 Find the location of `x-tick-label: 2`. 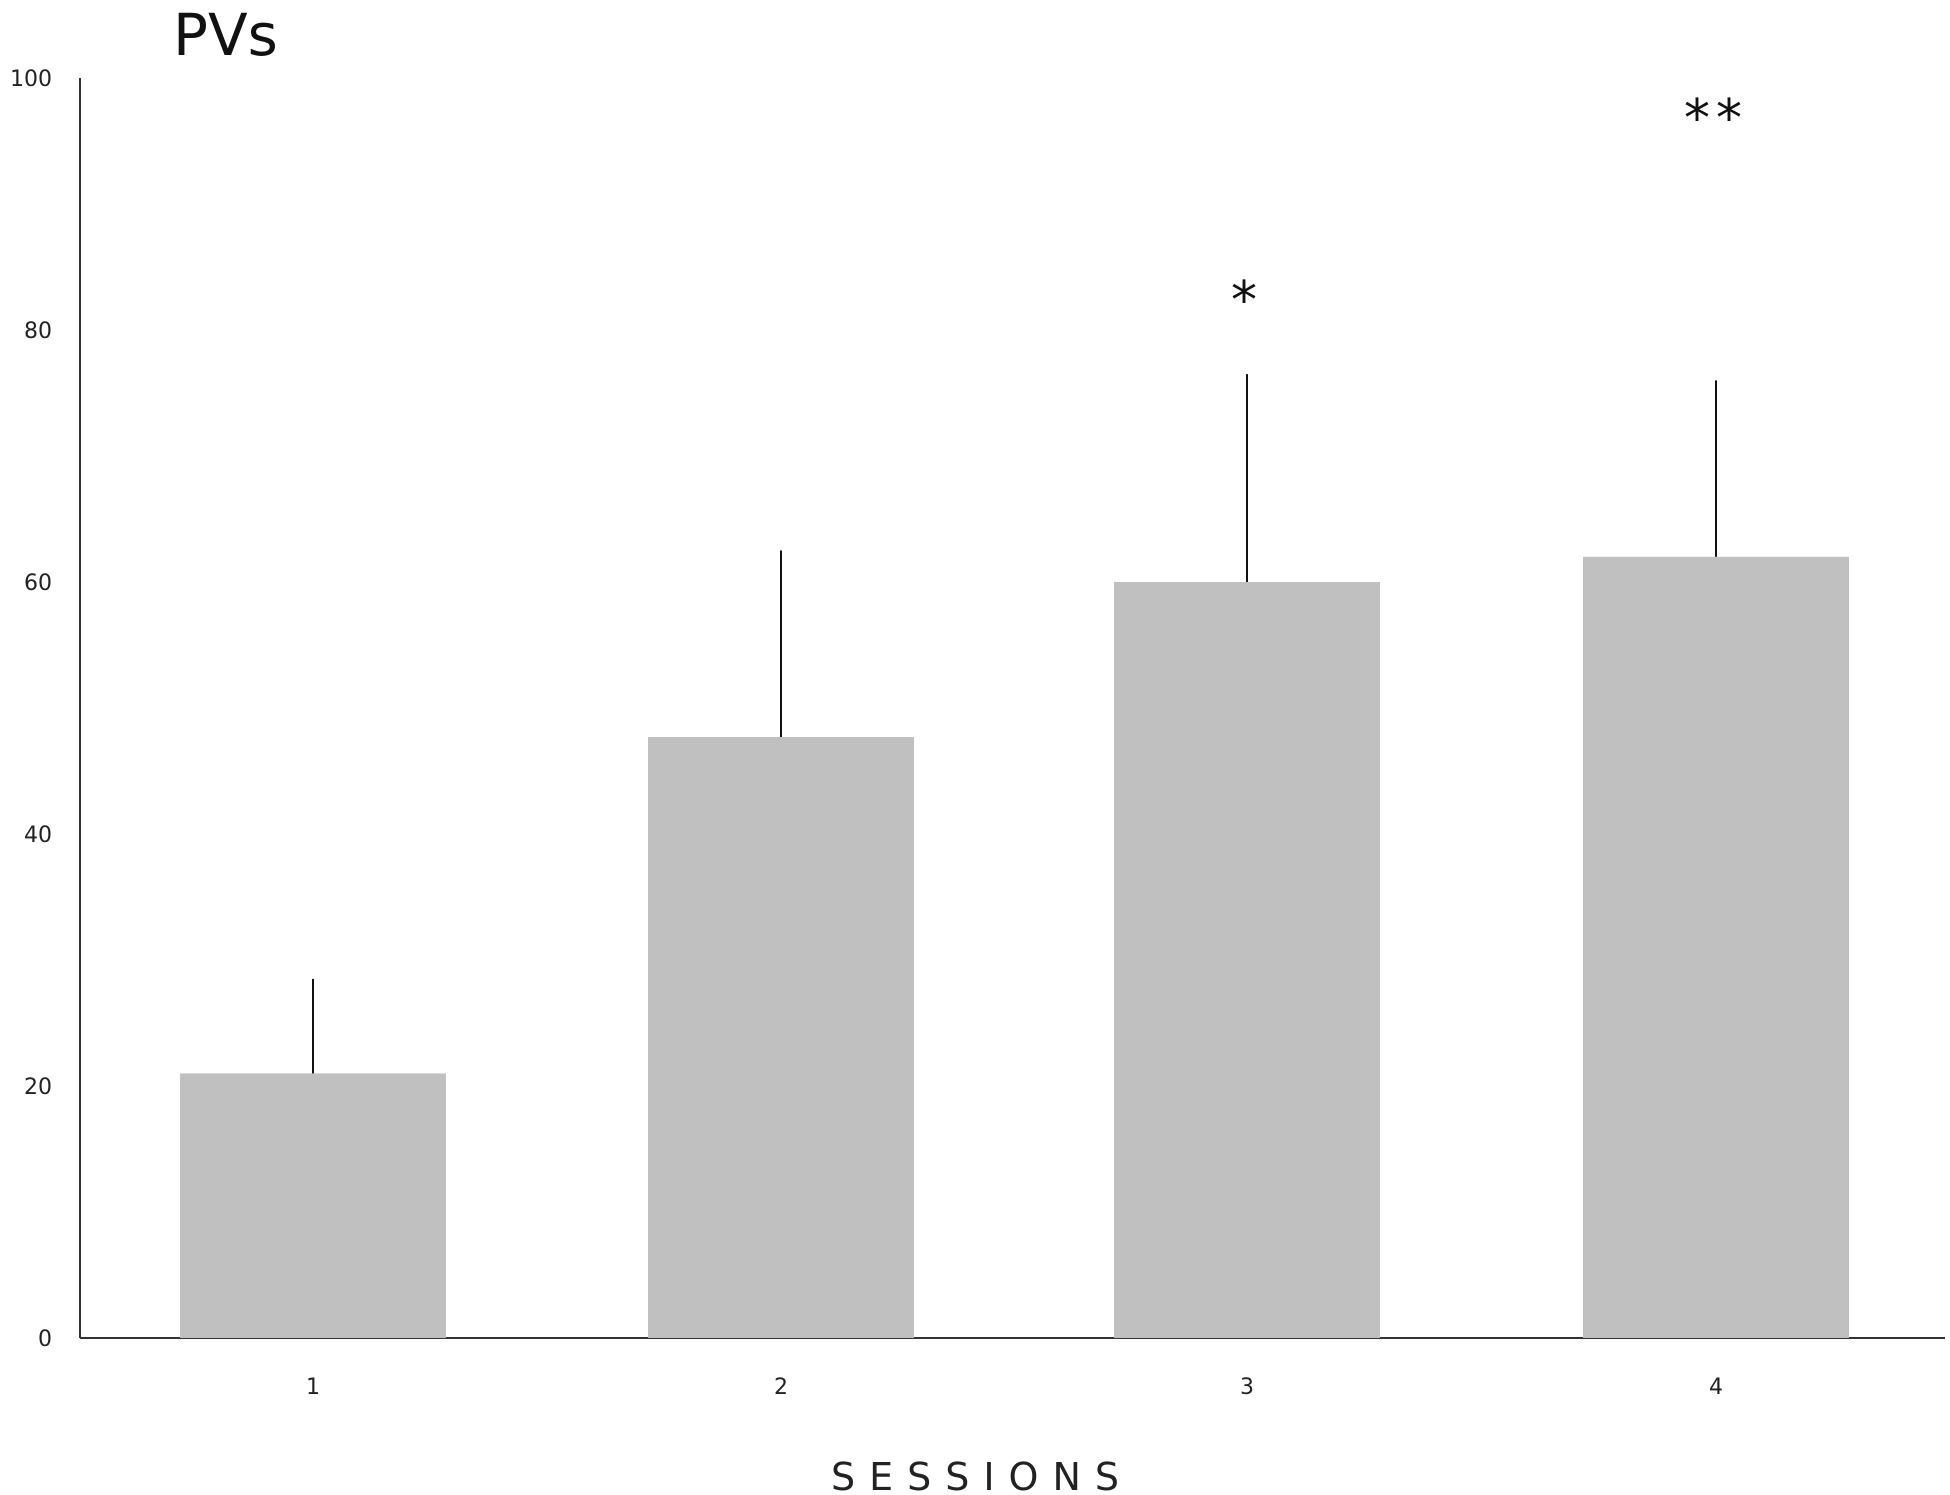

x-tick-label: 2 is located at coordinates (781, 1387).